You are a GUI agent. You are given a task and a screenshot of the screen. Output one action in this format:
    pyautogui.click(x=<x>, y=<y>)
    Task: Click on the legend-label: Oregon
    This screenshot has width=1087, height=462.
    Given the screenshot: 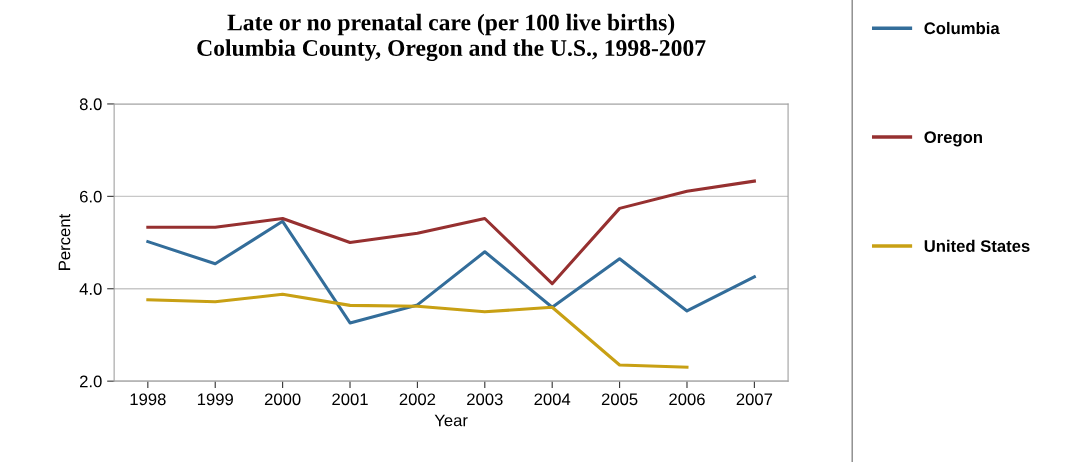 What is the action you would take?
    pyautogui.click(x=953, y=139)
    